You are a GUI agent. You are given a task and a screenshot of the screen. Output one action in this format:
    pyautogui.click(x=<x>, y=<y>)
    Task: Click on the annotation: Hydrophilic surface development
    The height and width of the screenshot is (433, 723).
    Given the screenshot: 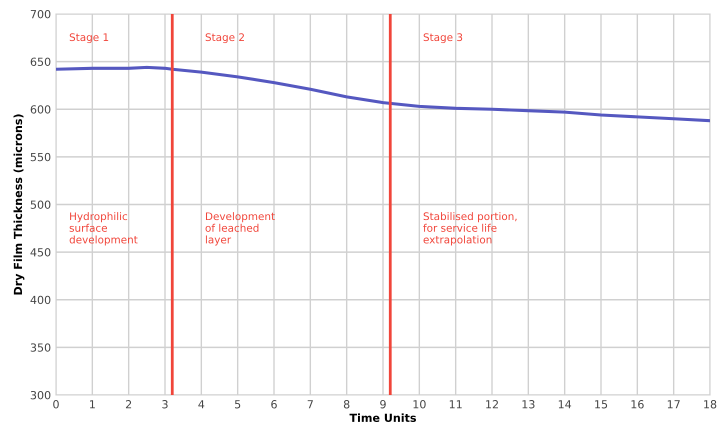 What is the action you would take?
    pyautogui.click(x=104, y=229)
    